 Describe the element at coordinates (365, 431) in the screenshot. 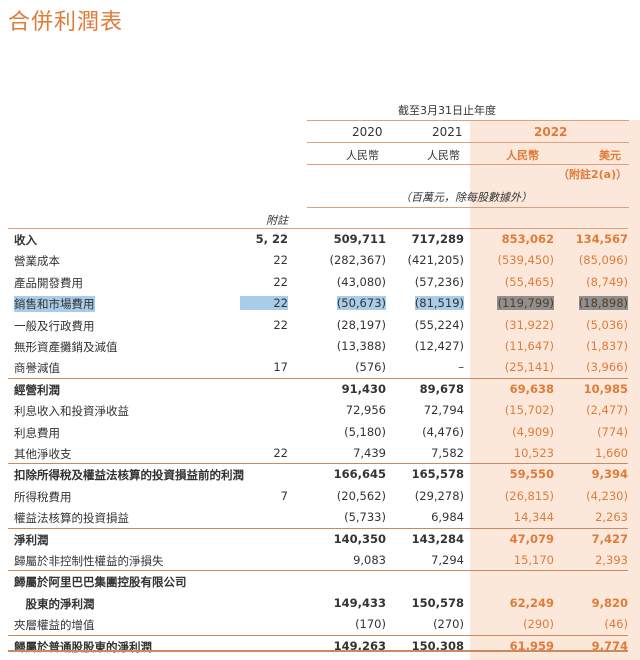

I see `value-2020: (5,180)` at that location.